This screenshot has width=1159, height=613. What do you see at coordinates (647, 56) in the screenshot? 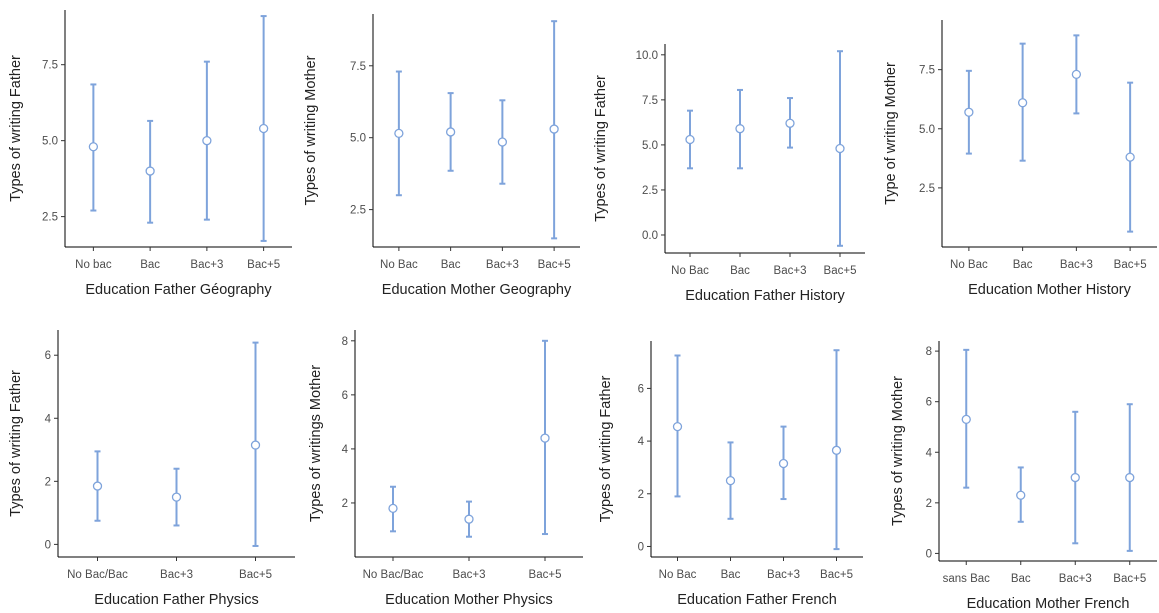
I see `y-tick-label: 10.0` at bounding box center [647, 56].